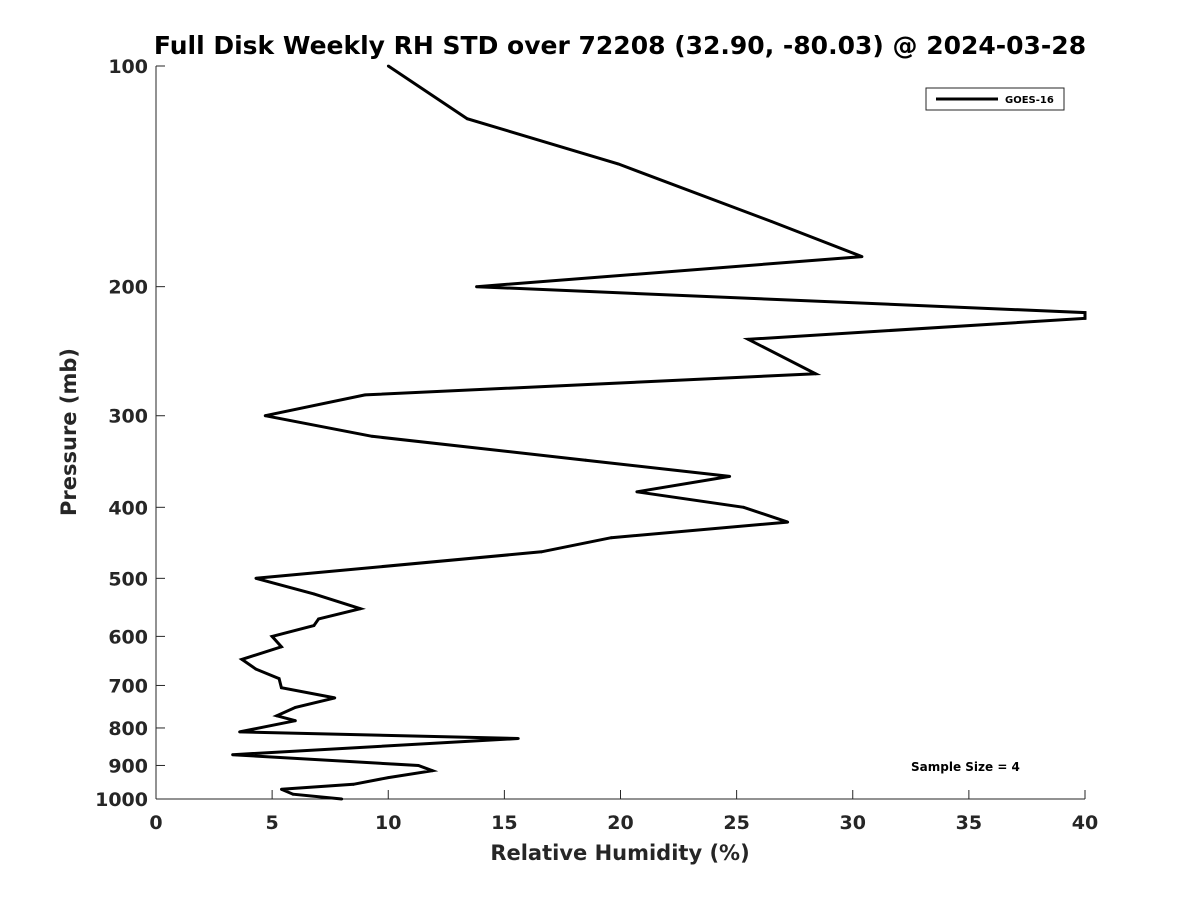 The image size is (1200, 900). Describe the element at coordinates (995, 99) in the screenshot. I see `legend: GOES-16` at that location.